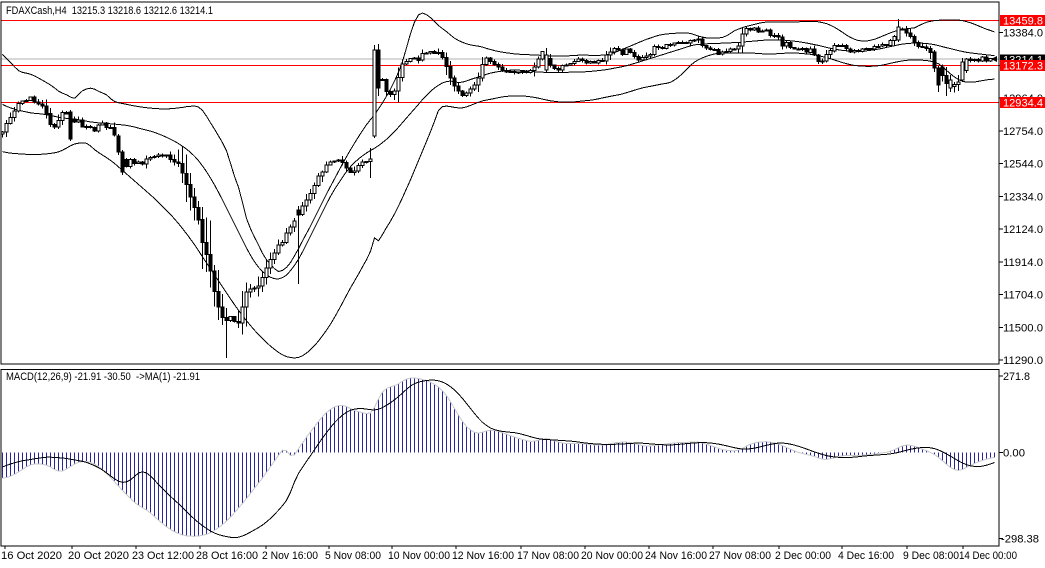 The width and height of the screenshot is (1045, 568). Describe the element at coordinates (1023, 165) in the screenshot. I see `svg-text: 12544.0` at that location.